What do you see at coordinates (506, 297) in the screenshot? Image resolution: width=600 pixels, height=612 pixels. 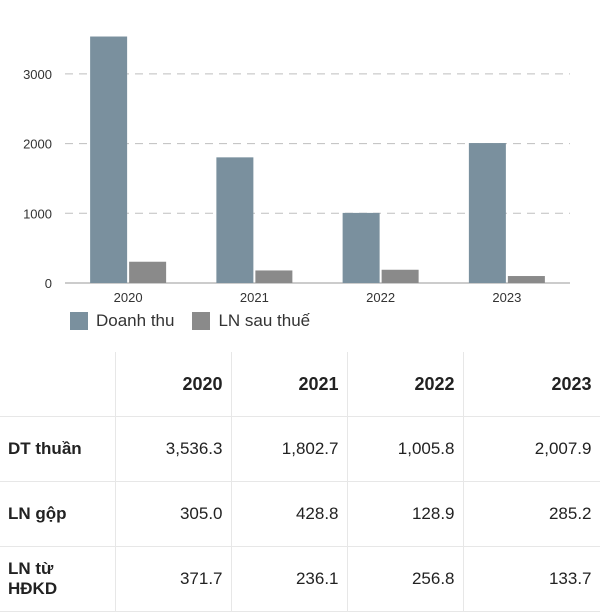 I see `x-tick-label: 2023` at bounding box center [506, 297].